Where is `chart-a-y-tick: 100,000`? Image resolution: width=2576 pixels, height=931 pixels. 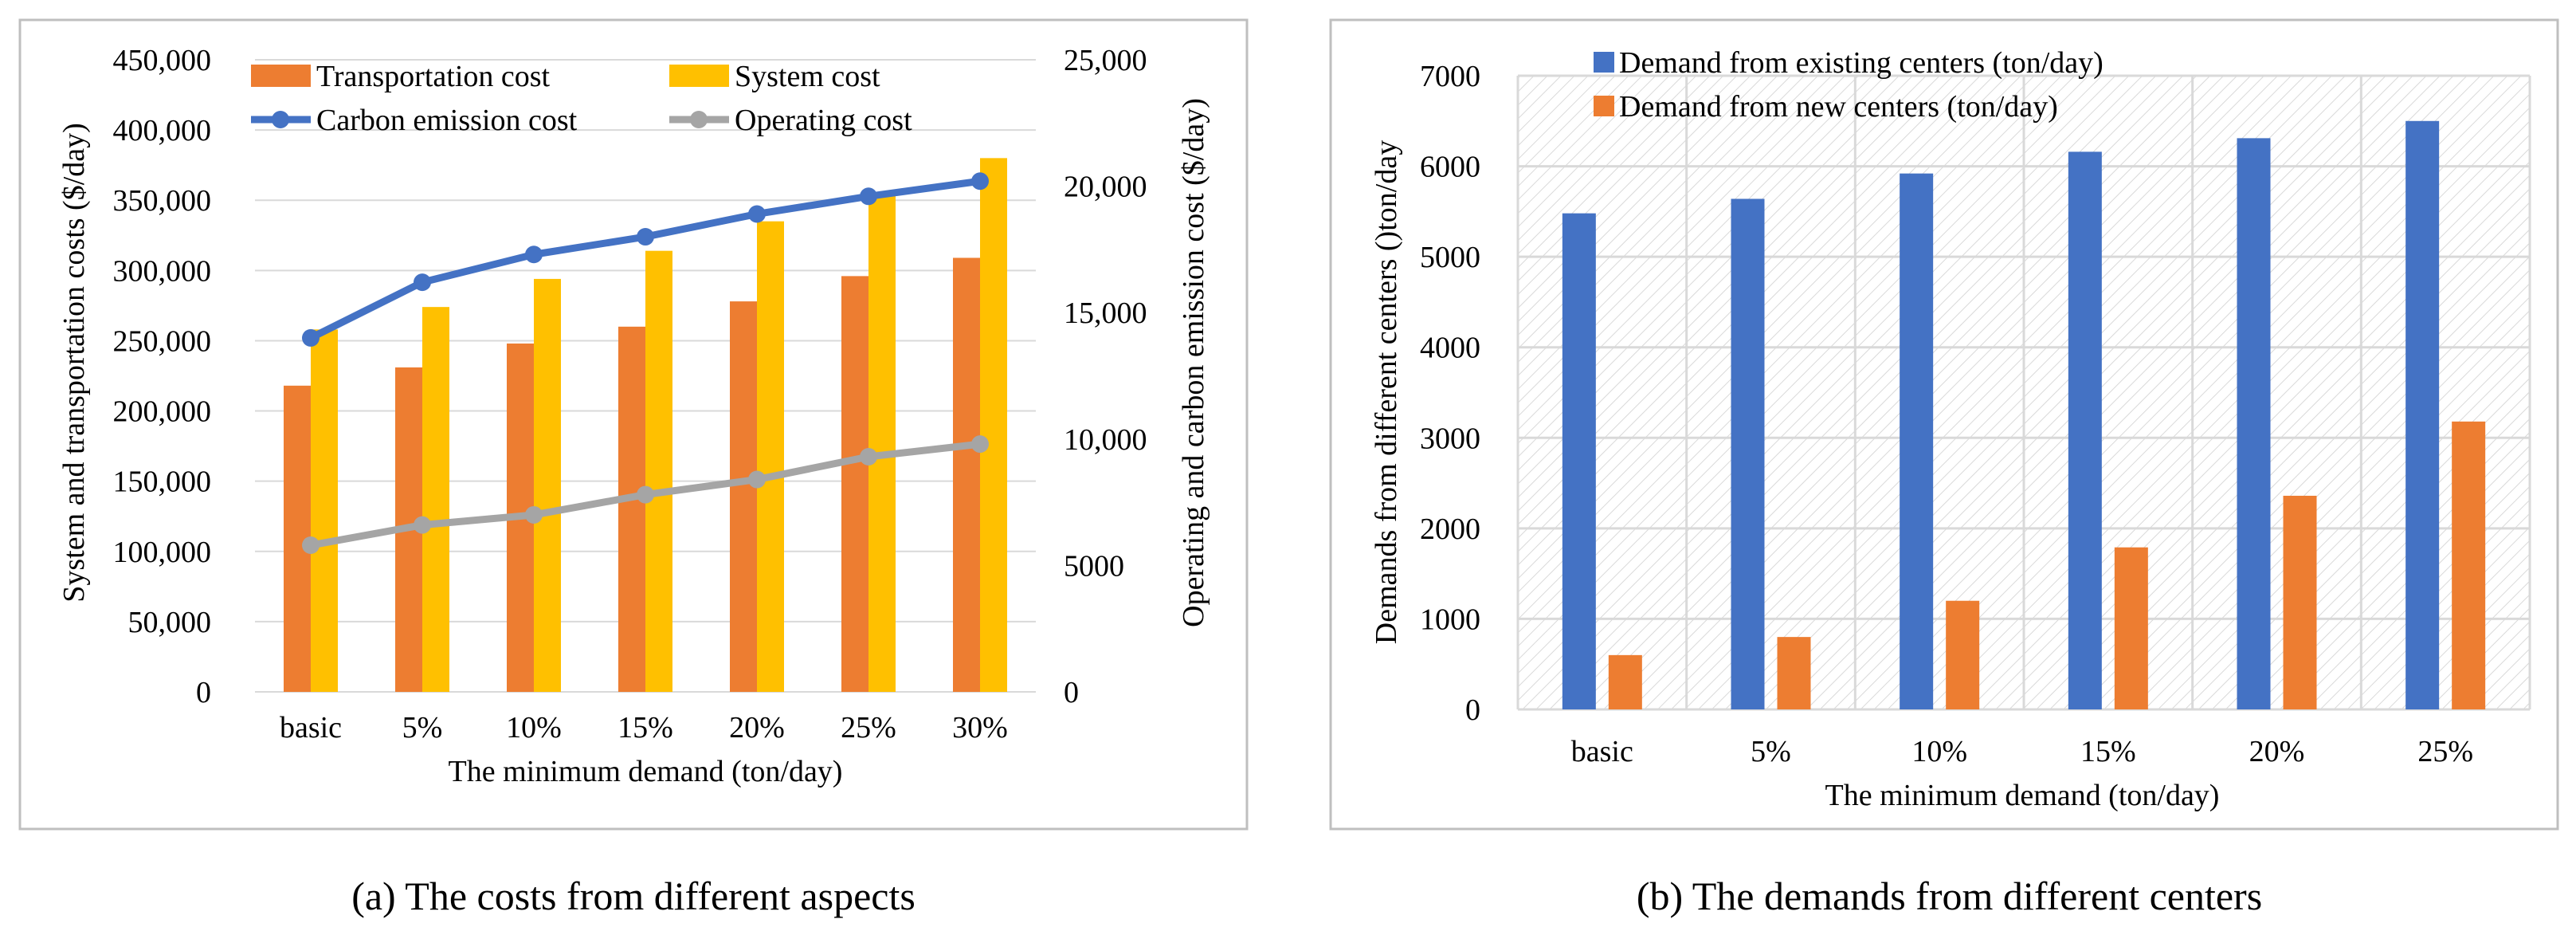
chart-a-y-tick: 100,000 is located at coordinates (162, 552).